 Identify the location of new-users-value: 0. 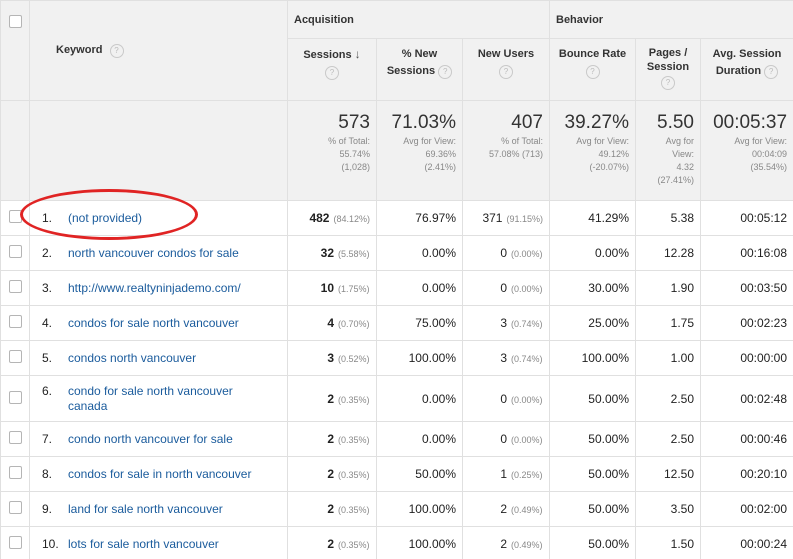
(503, 398).